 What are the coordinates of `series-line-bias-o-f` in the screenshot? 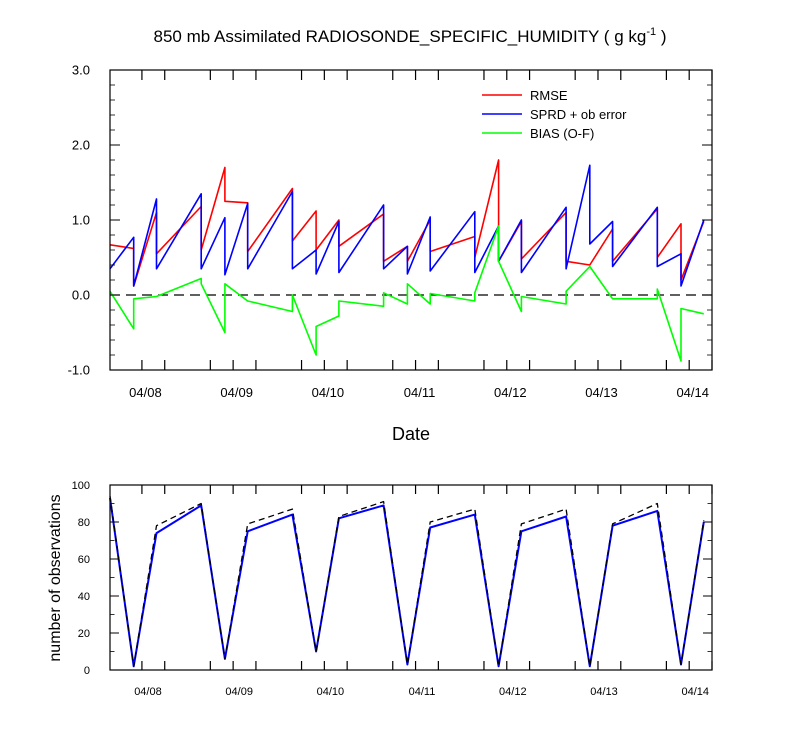 It's located at (406, 293).